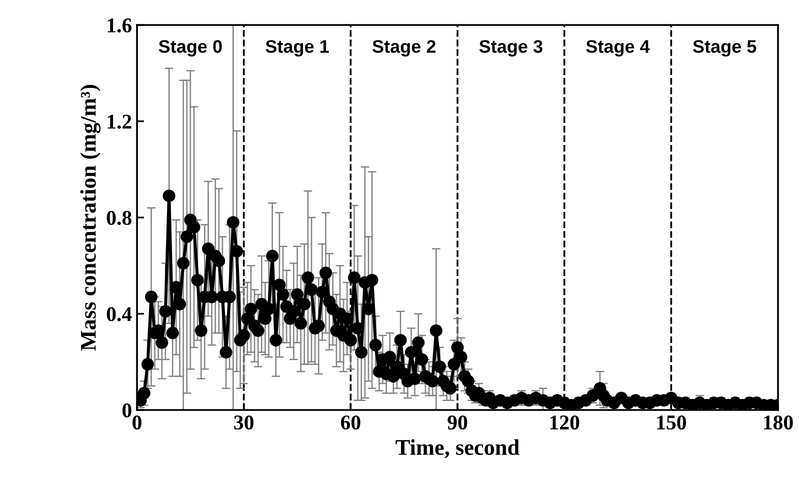  I want to click on x-tick-label: 90, so click(458, 422).